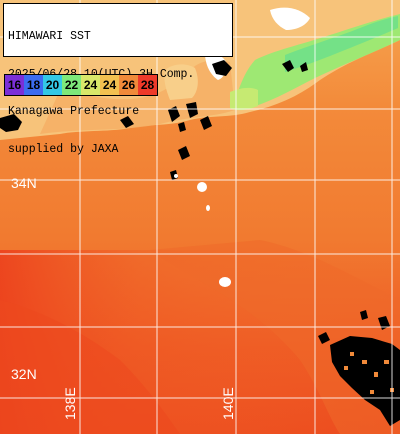  I want to click on info-region: Kanagawa Prefecture, so click(74, 111).